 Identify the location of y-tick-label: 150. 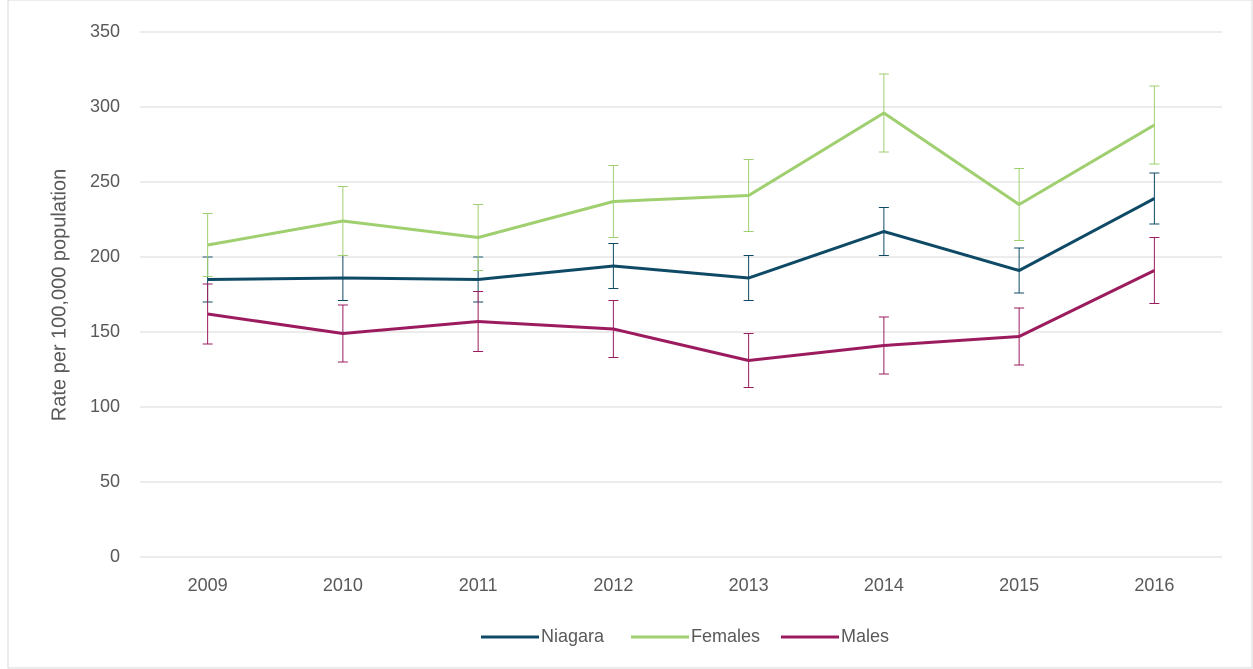
(105, 331).